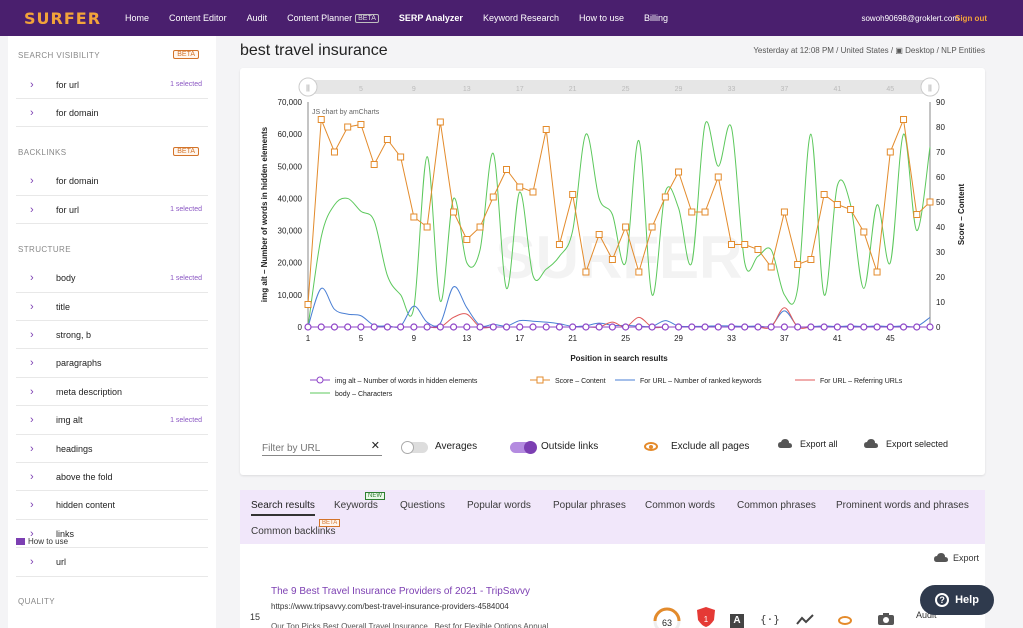 The height and width of the screenshot is (628, 1023). I want to click on help-button: ? Help, so click(957, 600).